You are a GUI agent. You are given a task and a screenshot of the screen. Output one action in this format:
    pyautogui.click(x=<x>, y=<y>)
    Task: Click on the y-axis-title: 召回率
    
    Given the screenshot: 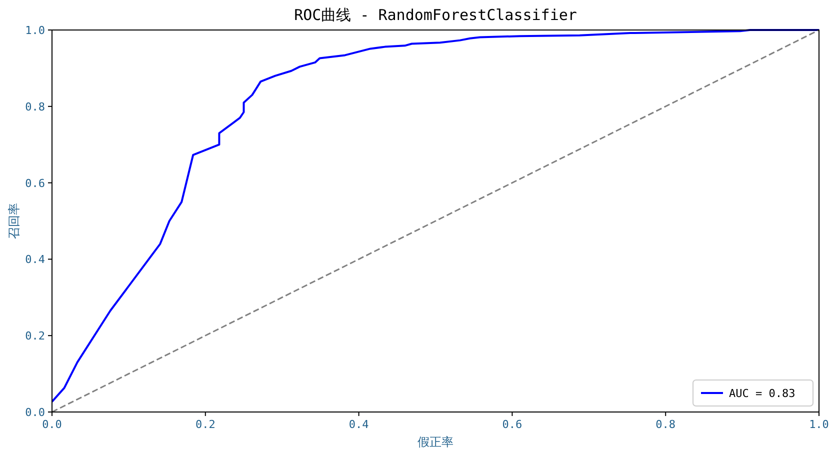 What is the action you would take?
    pyautogui.click(x=14, y=221)
    